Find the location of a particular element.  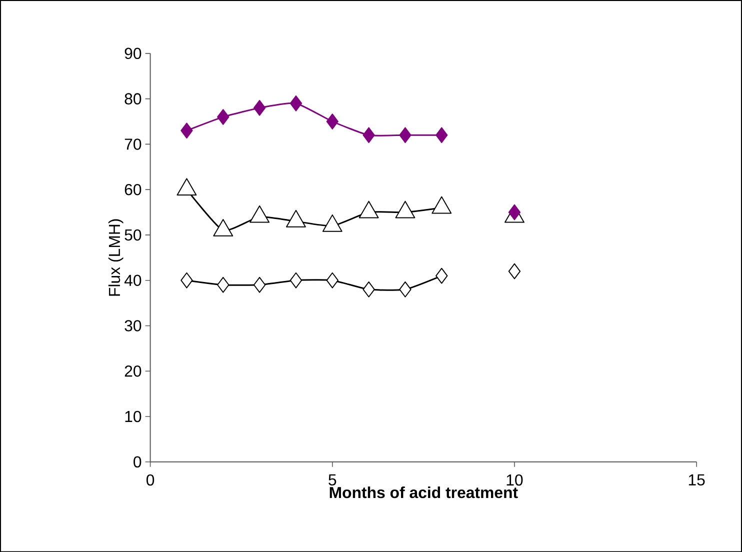

y-tick-label: 0 is located at coordinates (138, 462).